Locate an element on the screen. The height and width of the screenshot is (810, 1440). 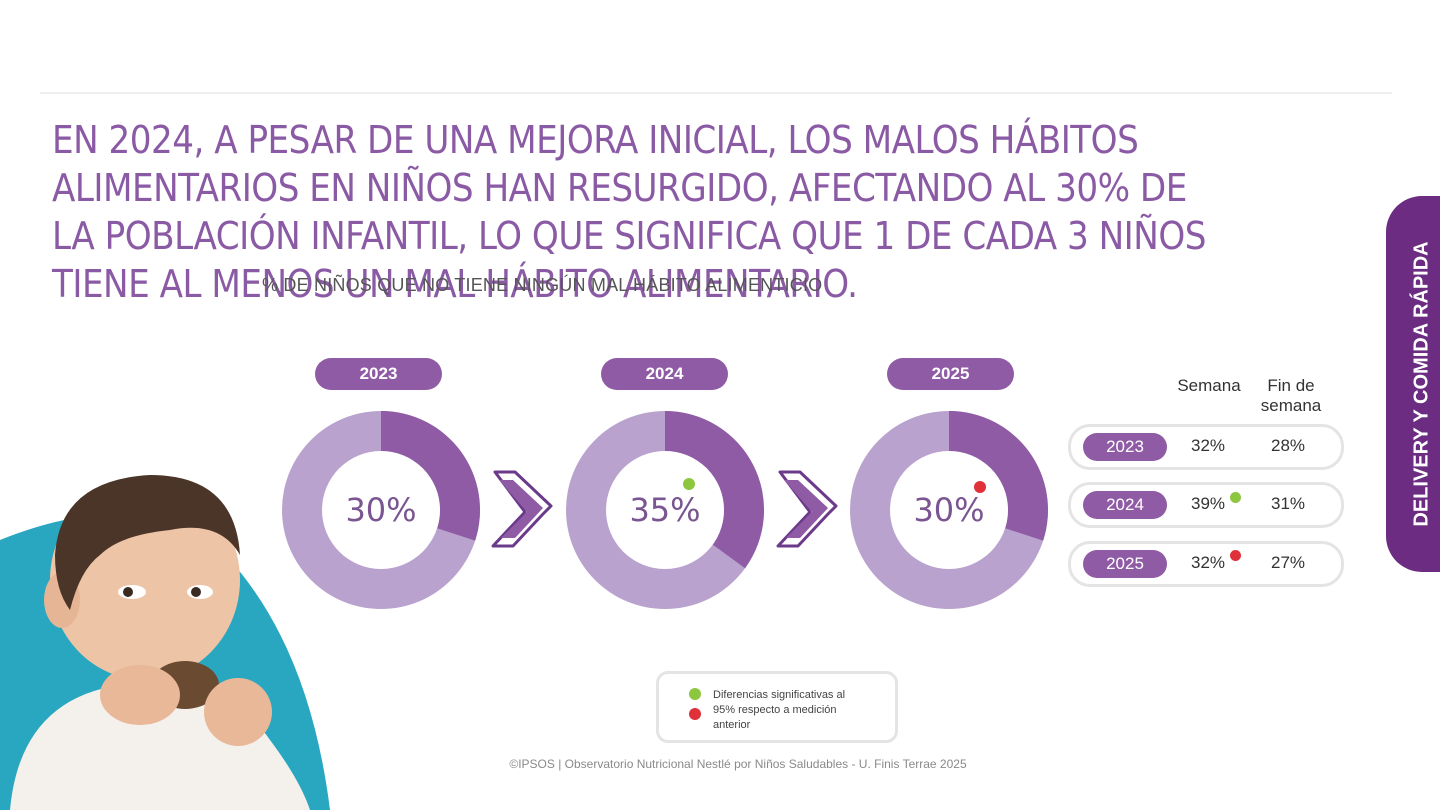
table-cell-semana: 39% is located at coordinates (1208, 503).